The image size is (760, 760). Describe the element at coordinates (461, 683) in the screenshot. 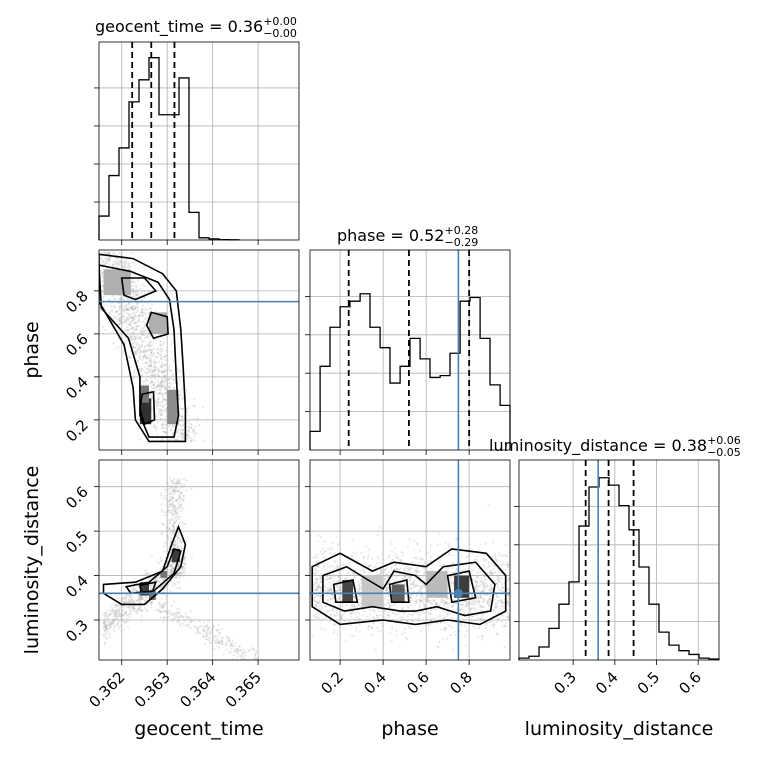

I see `panel-ld-vs-phase-xtick-label-3: 0.8` at that location.